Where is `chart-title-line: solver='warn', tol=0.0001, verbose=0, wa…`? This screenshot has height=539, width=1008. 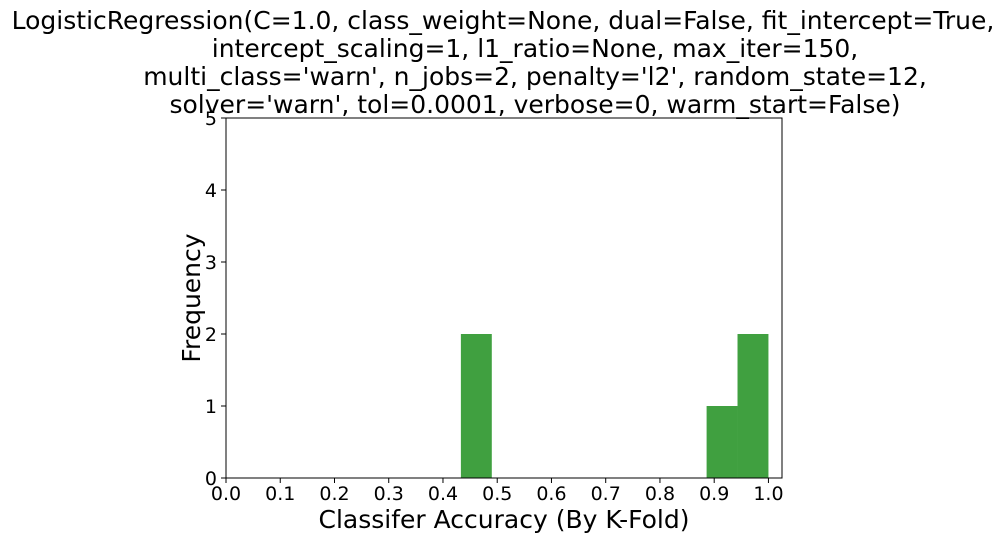
chart-title-line: solver='warn', tol=0.0001, verbose=0, wa… is located at coordinates (534, 104).